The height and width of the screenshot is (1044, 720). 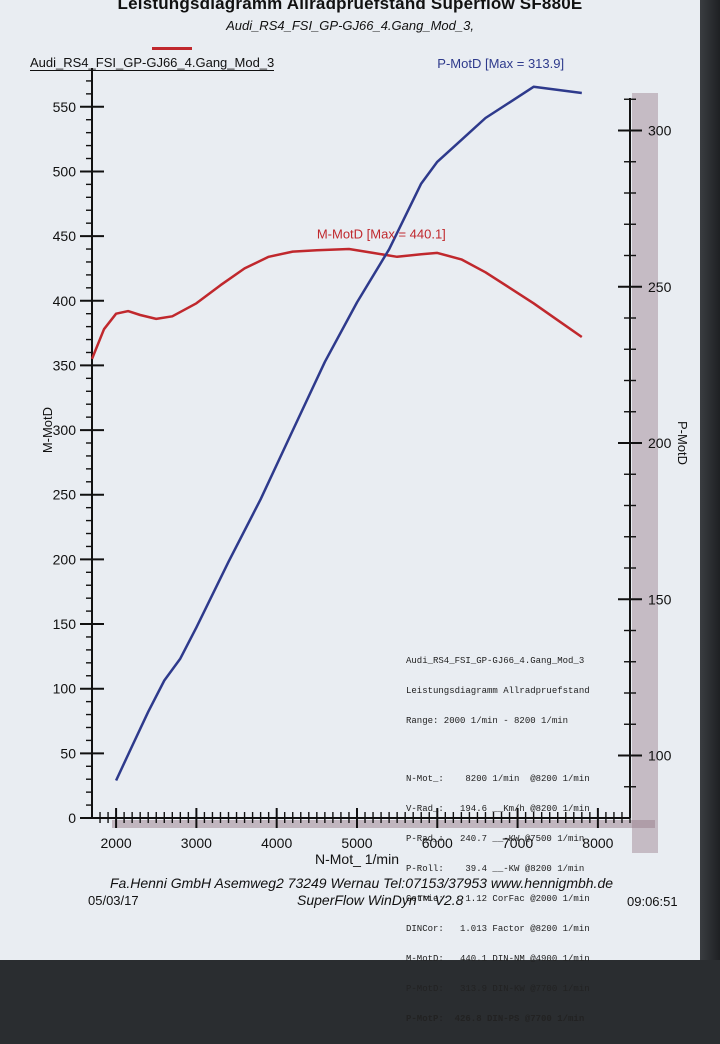 What do you see at coordinates (356, 843) in the screenshot?
I see `x-tick-label: 5000` at bounding box center [356, 843].